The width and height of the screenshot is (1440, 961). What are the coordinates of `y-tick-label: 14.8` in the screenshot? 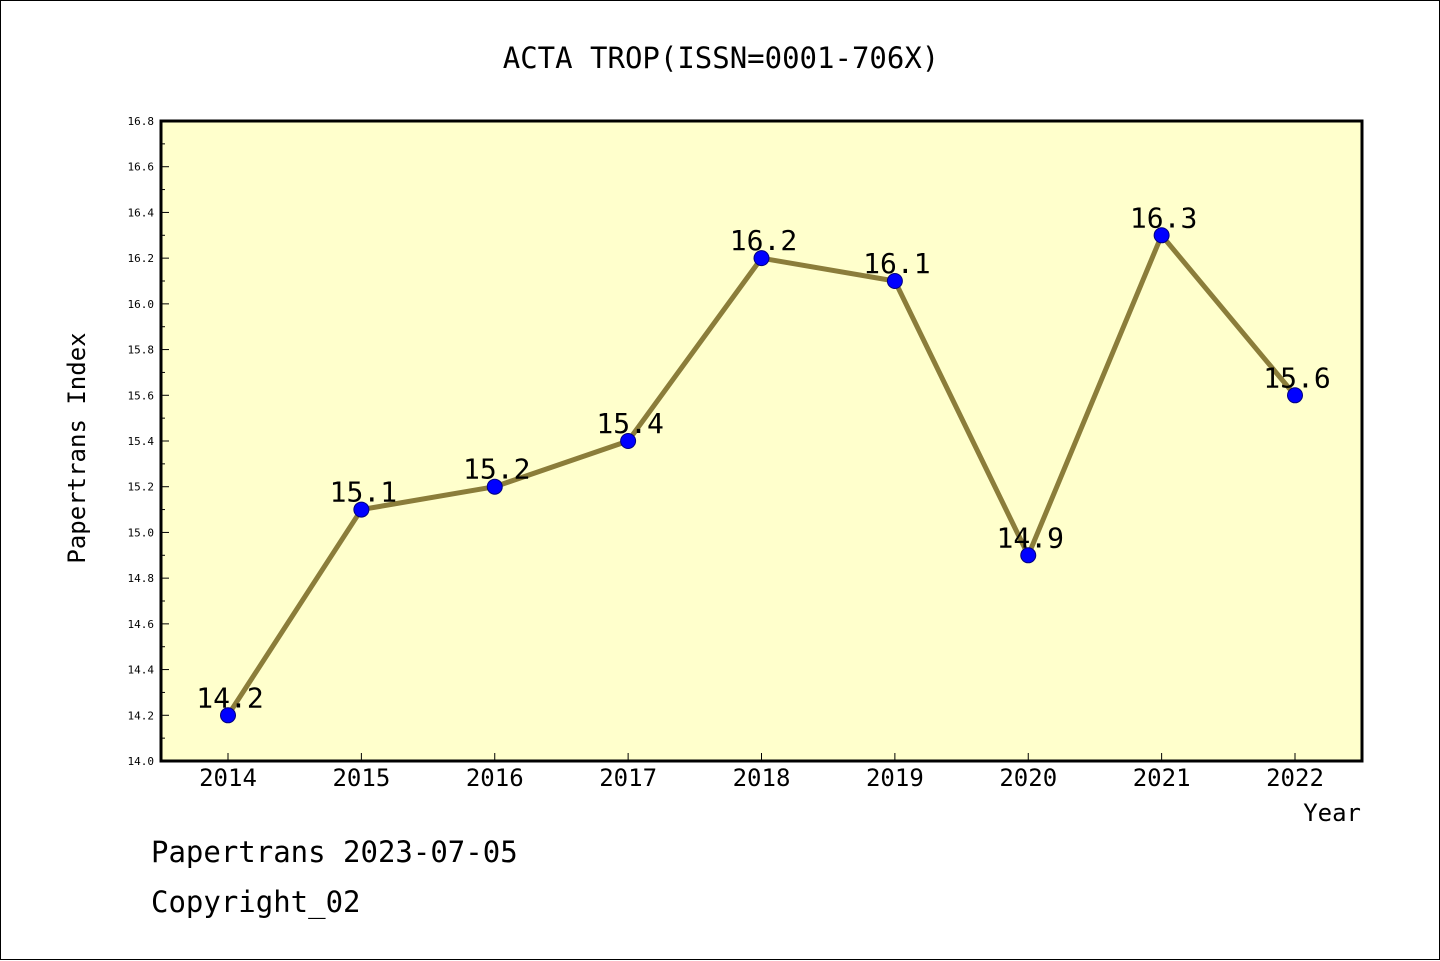 It's located at (141, 578).